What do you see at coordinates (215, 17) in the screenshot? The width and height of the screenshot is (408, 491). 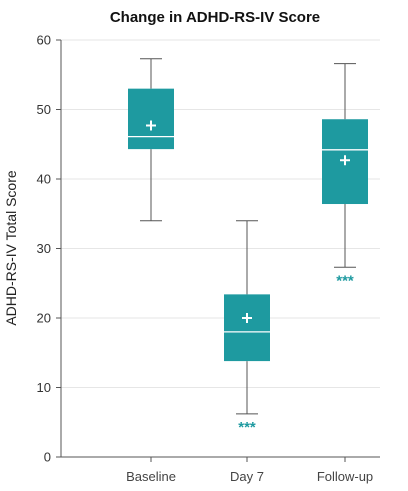 I see `chart-title: Change in ADHD-RS-IV Score` at bounding box center [215, 17].